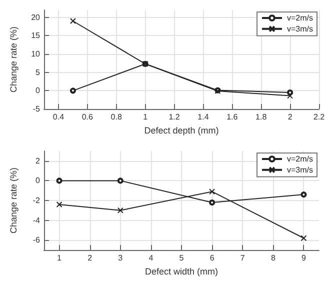  What do you see at coordinates (36, 240) in the screenshot?
I see `y-tick-label: -6` at bounding box center [36, 240].